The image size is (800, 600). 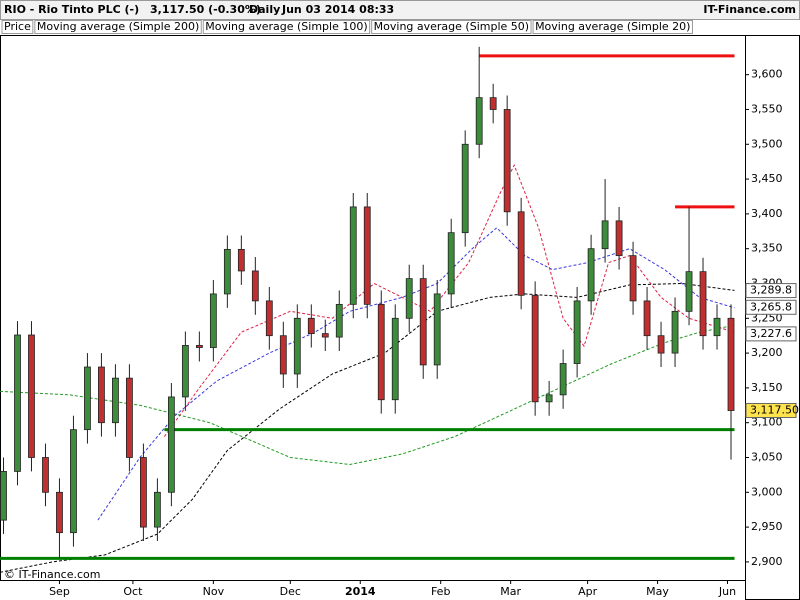 What do you see at coordinates (657, 591) in the screenshot?
I see `x-tick-label: May` at bounding box center [657, 591].